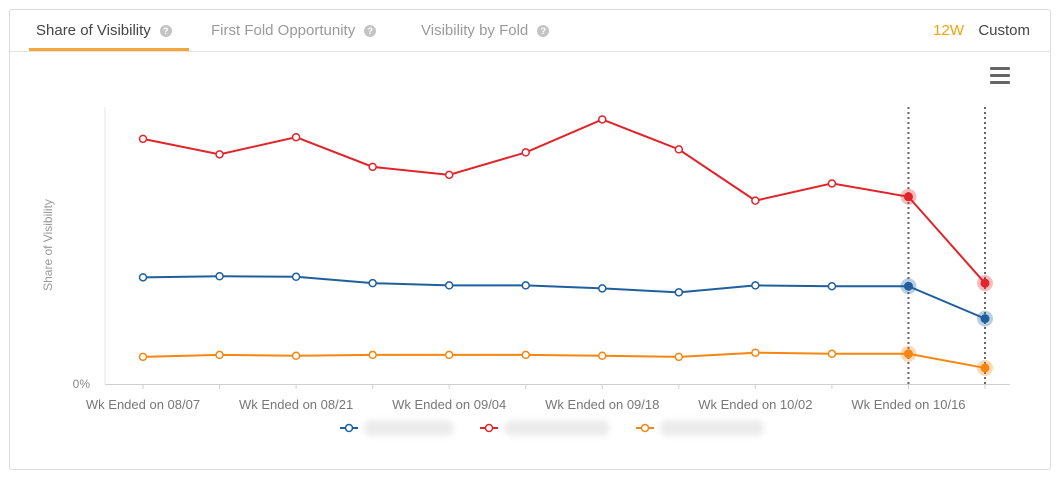 The height and width of the screenshot is (480, 1062). What do you see at coordinates (82, 384) in the screenshot?
I see `y-tick-label: 0%` at bounding box center [82, 384].